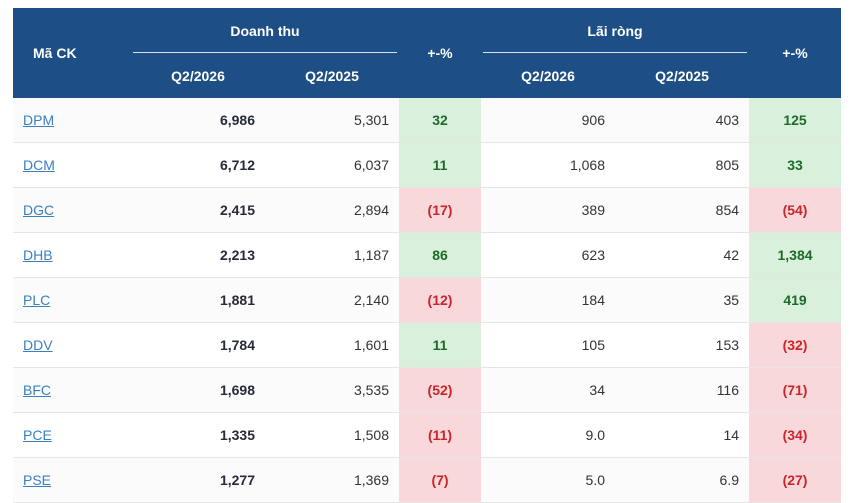  Describe the element at coordinates (332, 480) in the screenshot. I see `revenue-previous-cell: 1,369` at that location.